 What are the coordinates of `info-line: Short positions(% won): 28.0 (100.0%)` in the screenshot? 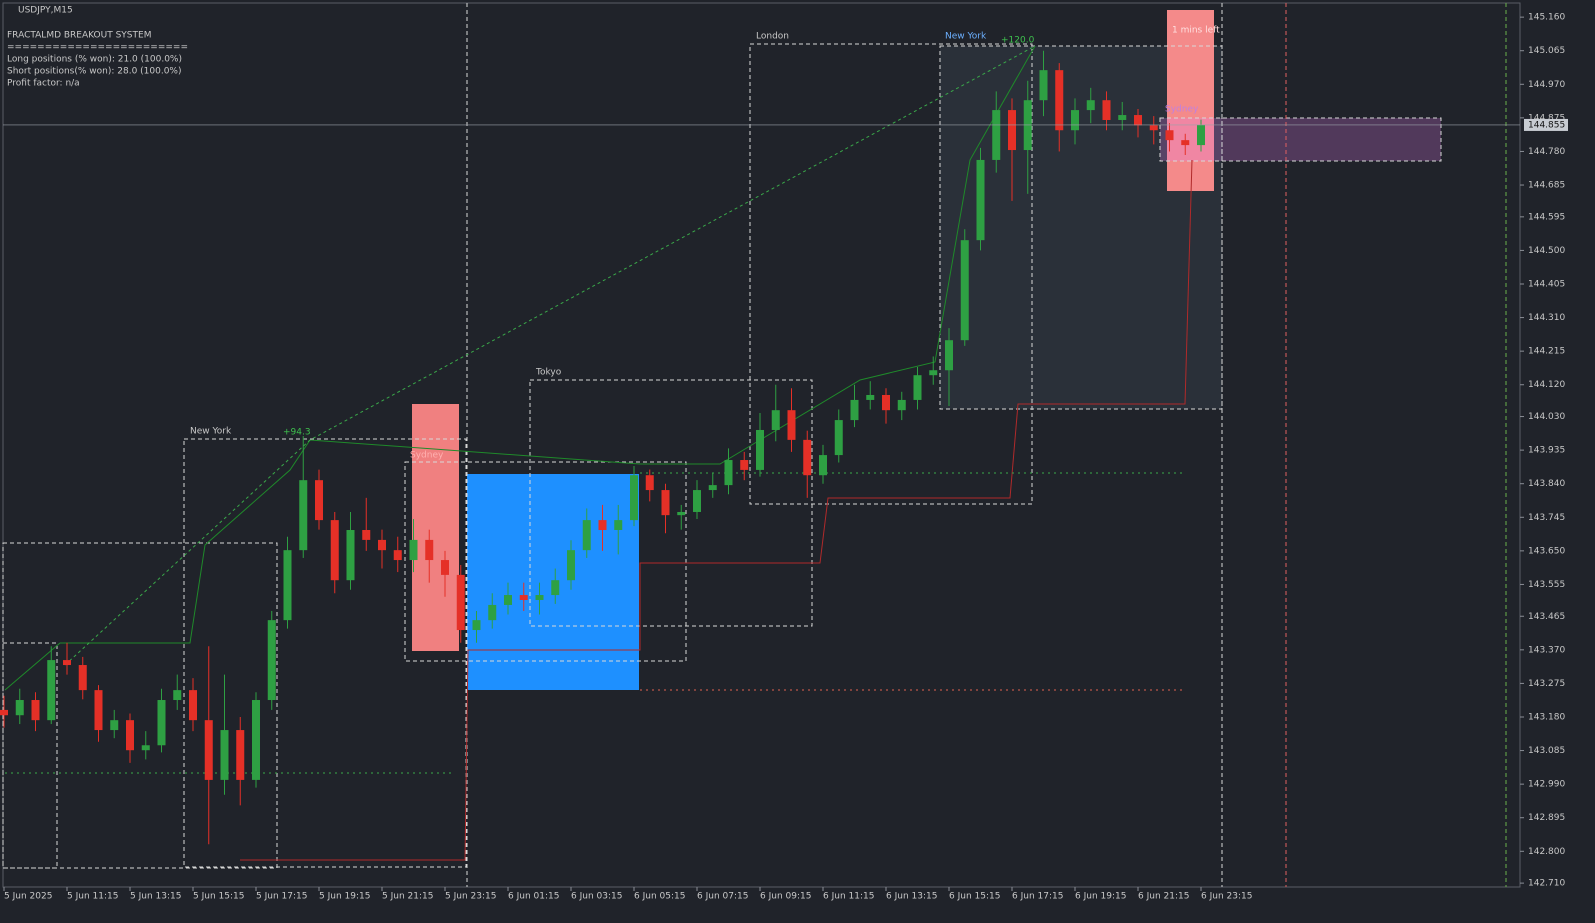 It's located at (94, 72).